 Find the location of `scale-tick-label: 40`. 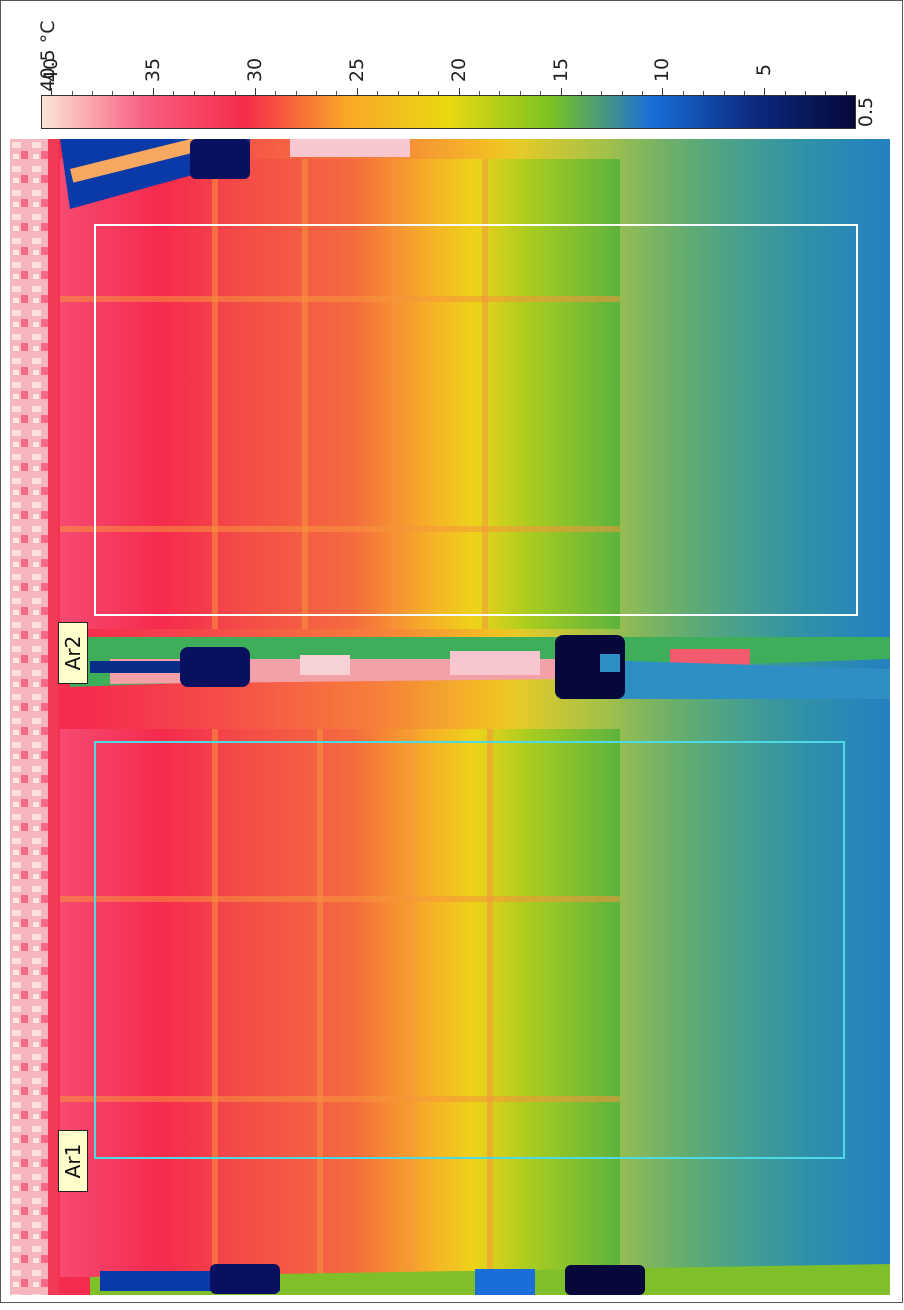

scale-tick-label: 40 is located at coordinates (51, 70).